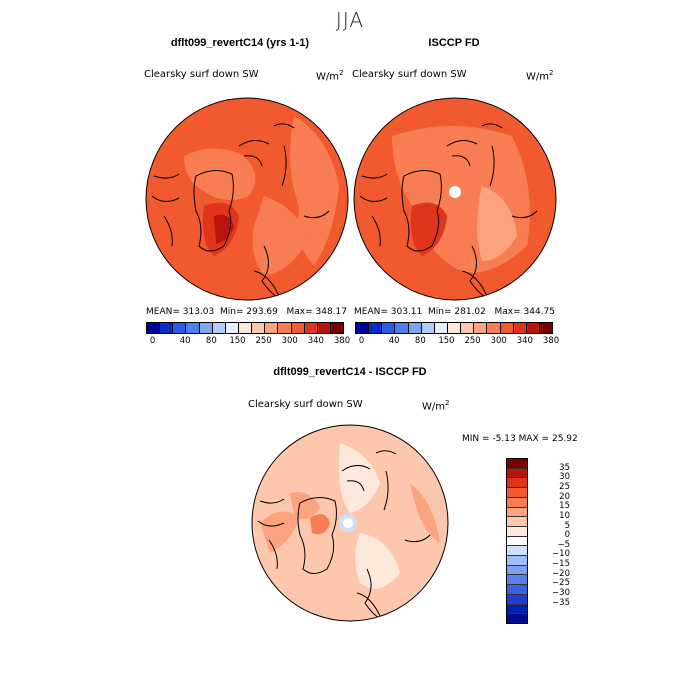 This screenshot has width=700, height=700. I want to click on colorbar-tick-label: −20, so click(561, 573).